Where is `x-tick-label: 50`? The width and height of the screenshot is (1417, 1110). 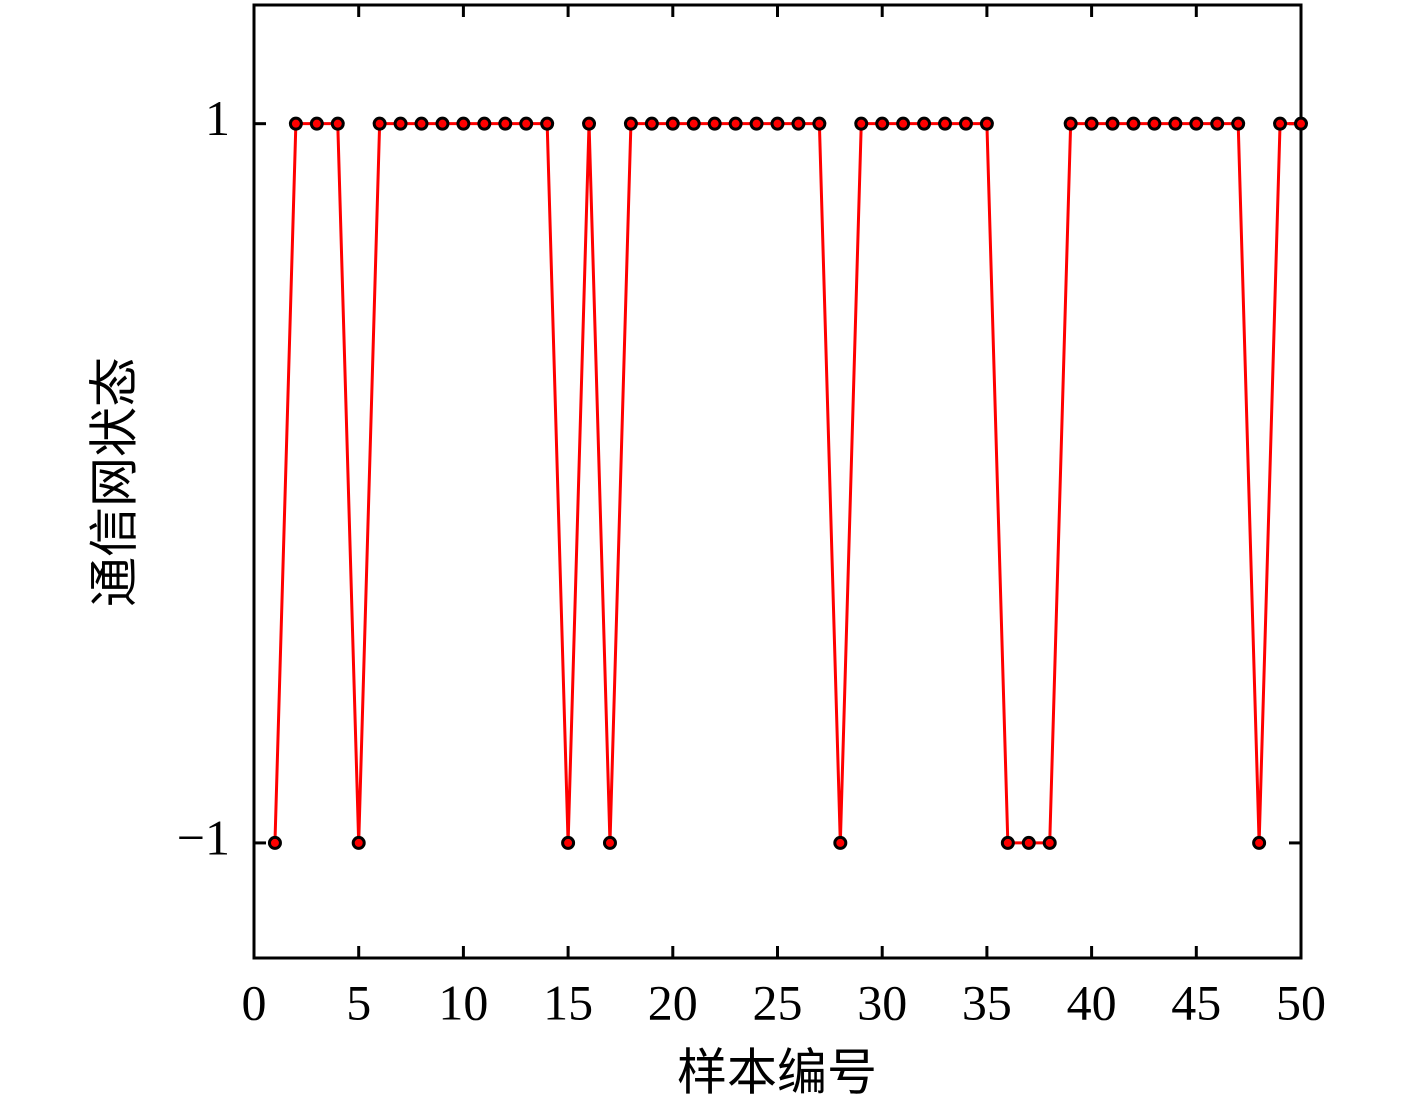 x-tick-label: 50 is located at coordinates (1301, 1002).